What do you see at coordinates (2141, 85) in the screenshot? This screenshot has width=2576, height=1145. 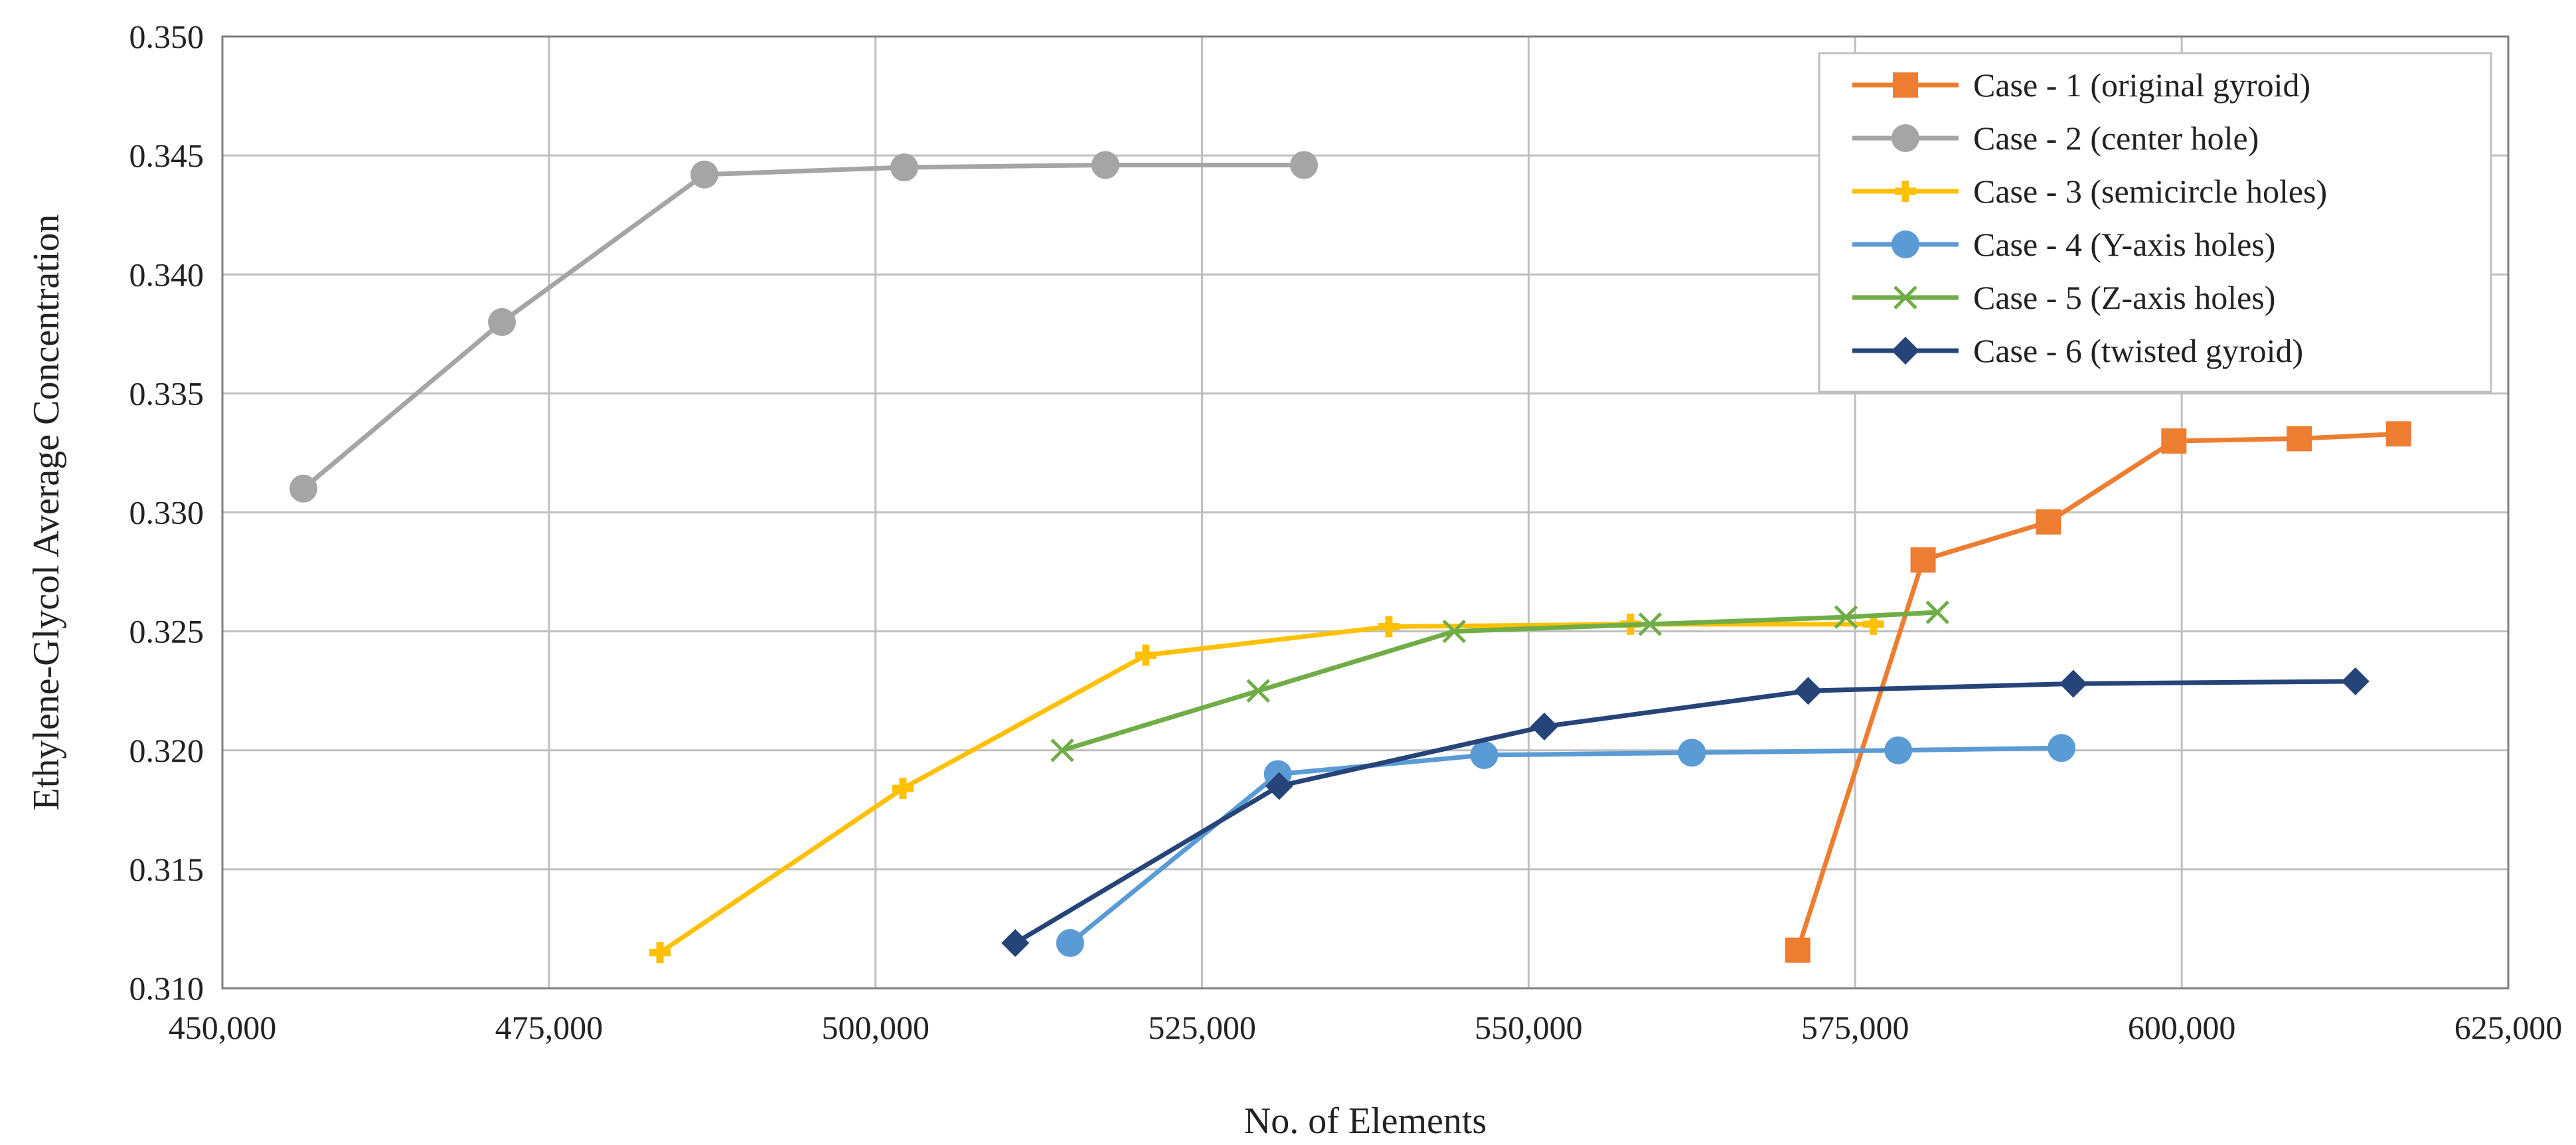 I see `legend-label: Case - 1 (original gyroid)` at bounding box center [2141, 85].